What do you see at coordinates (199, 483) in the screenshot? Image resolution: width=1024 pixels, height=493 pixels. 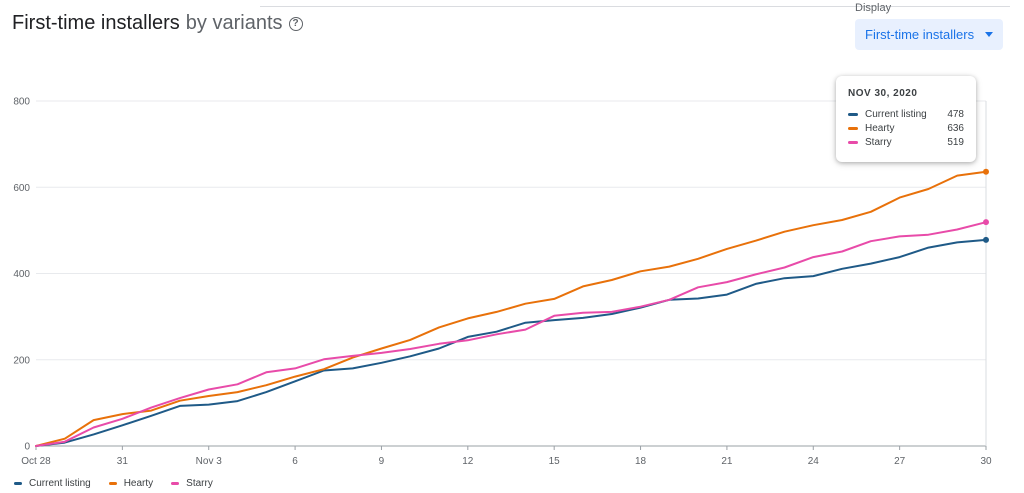 I see `legend-label: Starry` at bounding box center [199, 483].